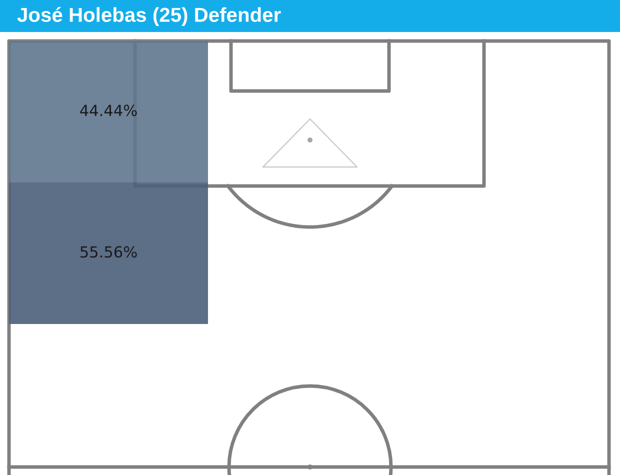 This screenshot has height=475, width=620. I want to click on data-label: 55.56%, so click(108, 252).